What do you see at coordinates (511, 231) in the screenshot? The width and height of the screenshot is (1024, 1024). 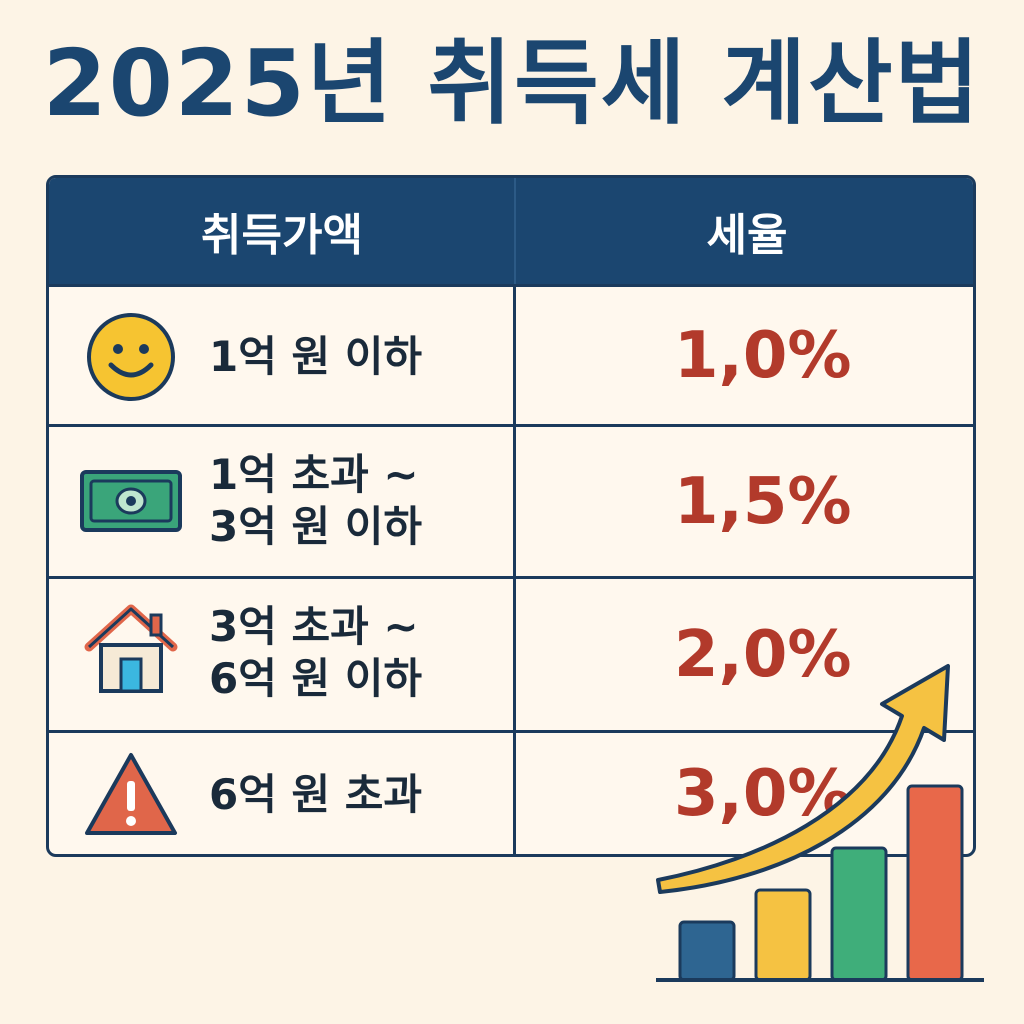 I see `table-header: 취득가액 세율` at bounding box center [511, 231].